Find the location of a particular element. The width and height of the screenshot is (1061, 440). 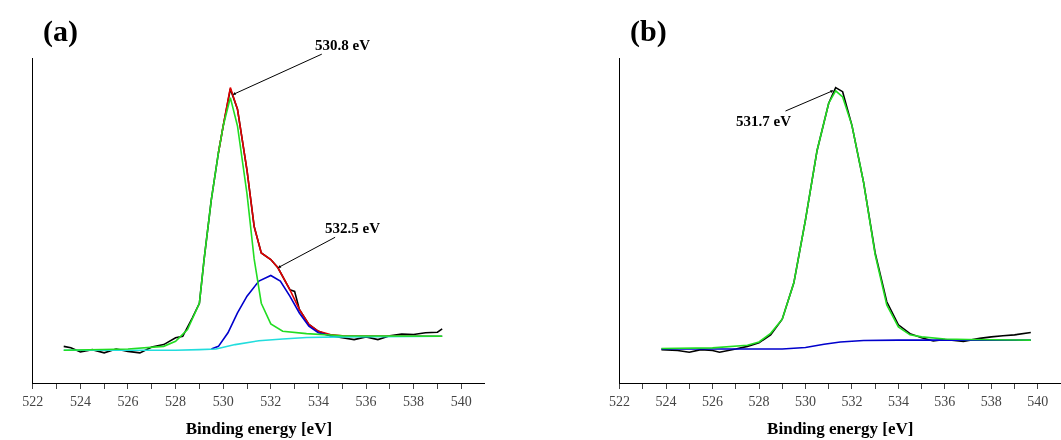

annotation: 531.7 eV is located at coordinates (764, 121).